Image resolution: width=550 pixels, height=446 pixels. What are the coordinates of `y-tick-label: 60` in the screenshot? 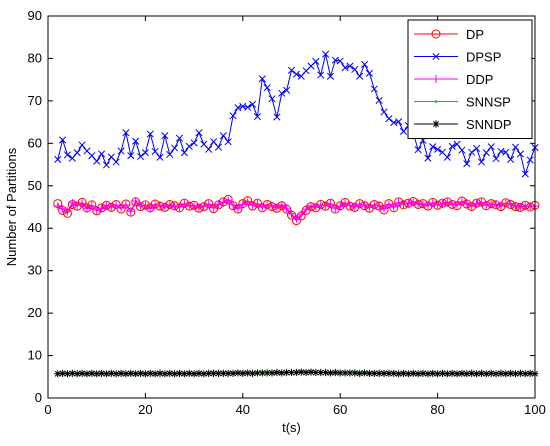 It's located at (35, 142).